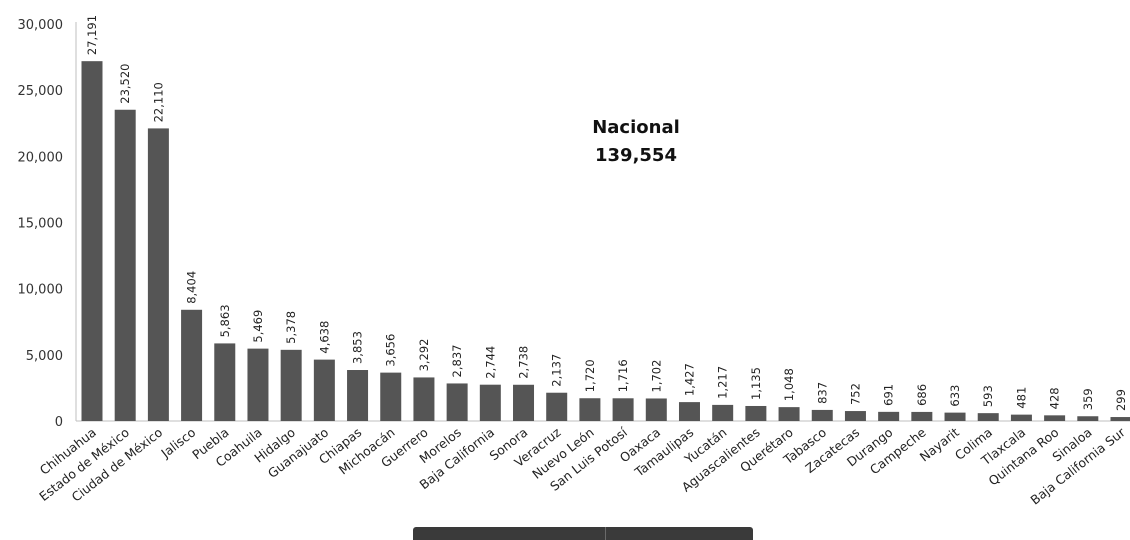  Describe the element at coordinates (424, 354) in the screenshot. I see `data-label: 3,292` at that location.